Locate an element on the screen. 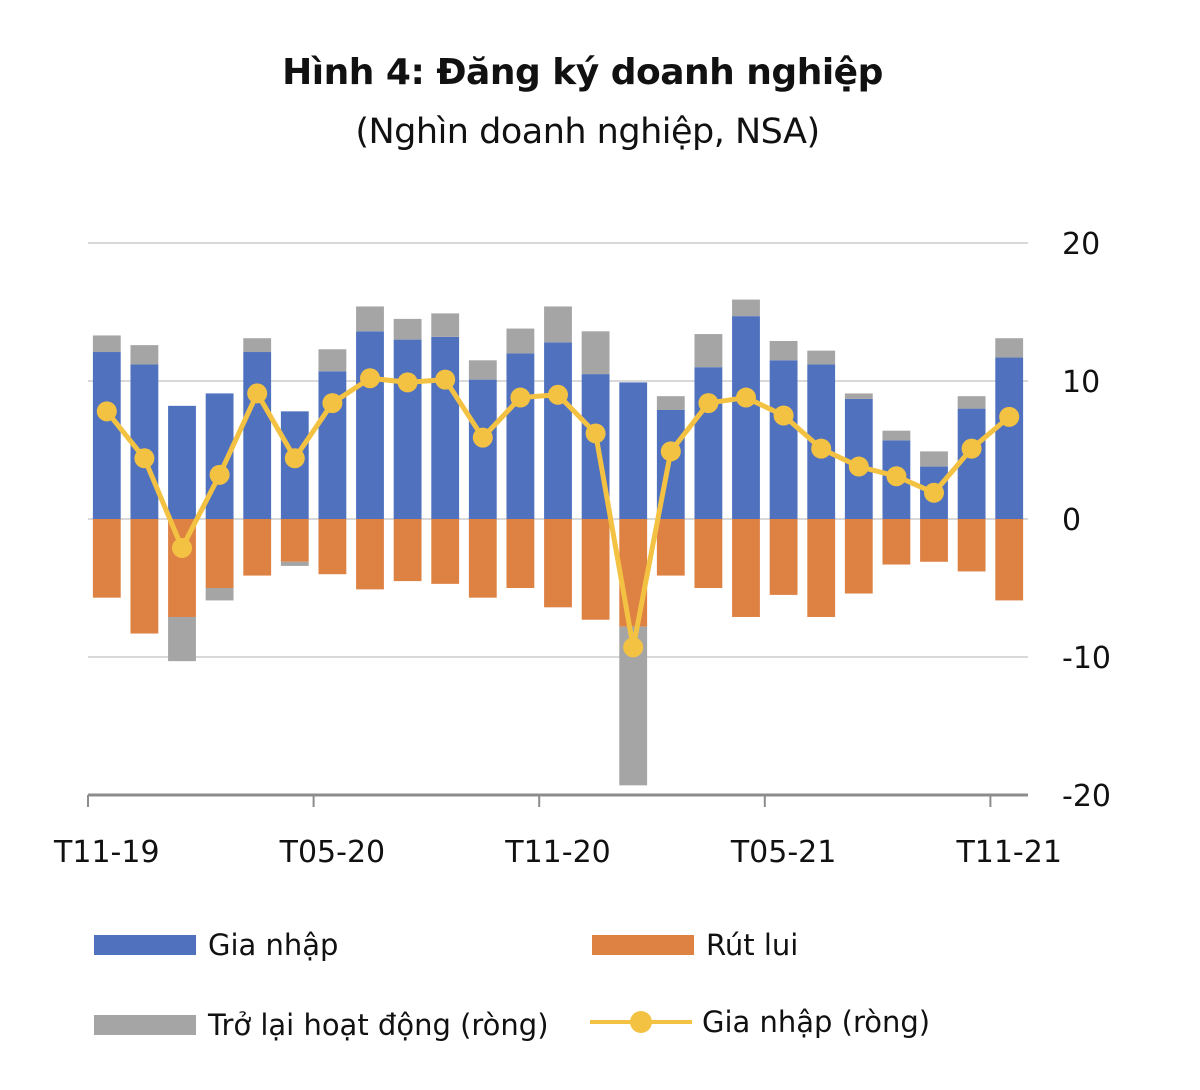 Image resolution: width=1200 pixels, height=1090 pixels. y-tick-label: 20 is located at coordinates (1081, 244).